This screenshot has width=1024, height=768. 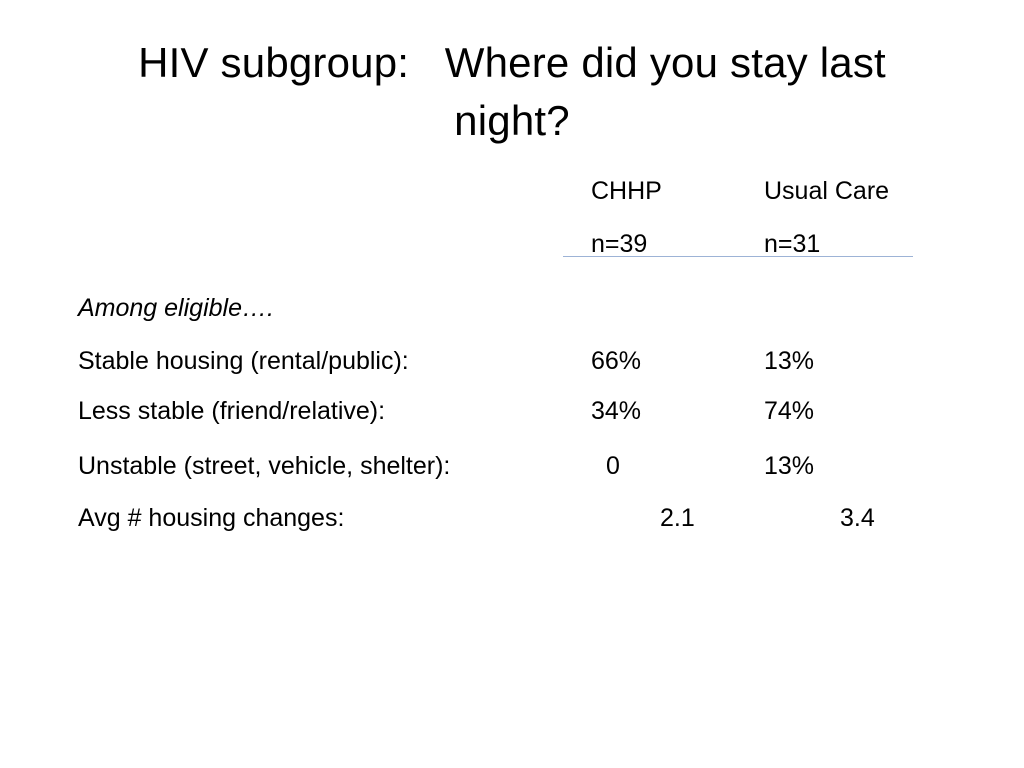 What do you see at coordinates (619, 244) in the screenshot?
I see `column-n-chhp: n=39` at bounding box center [619, 244].